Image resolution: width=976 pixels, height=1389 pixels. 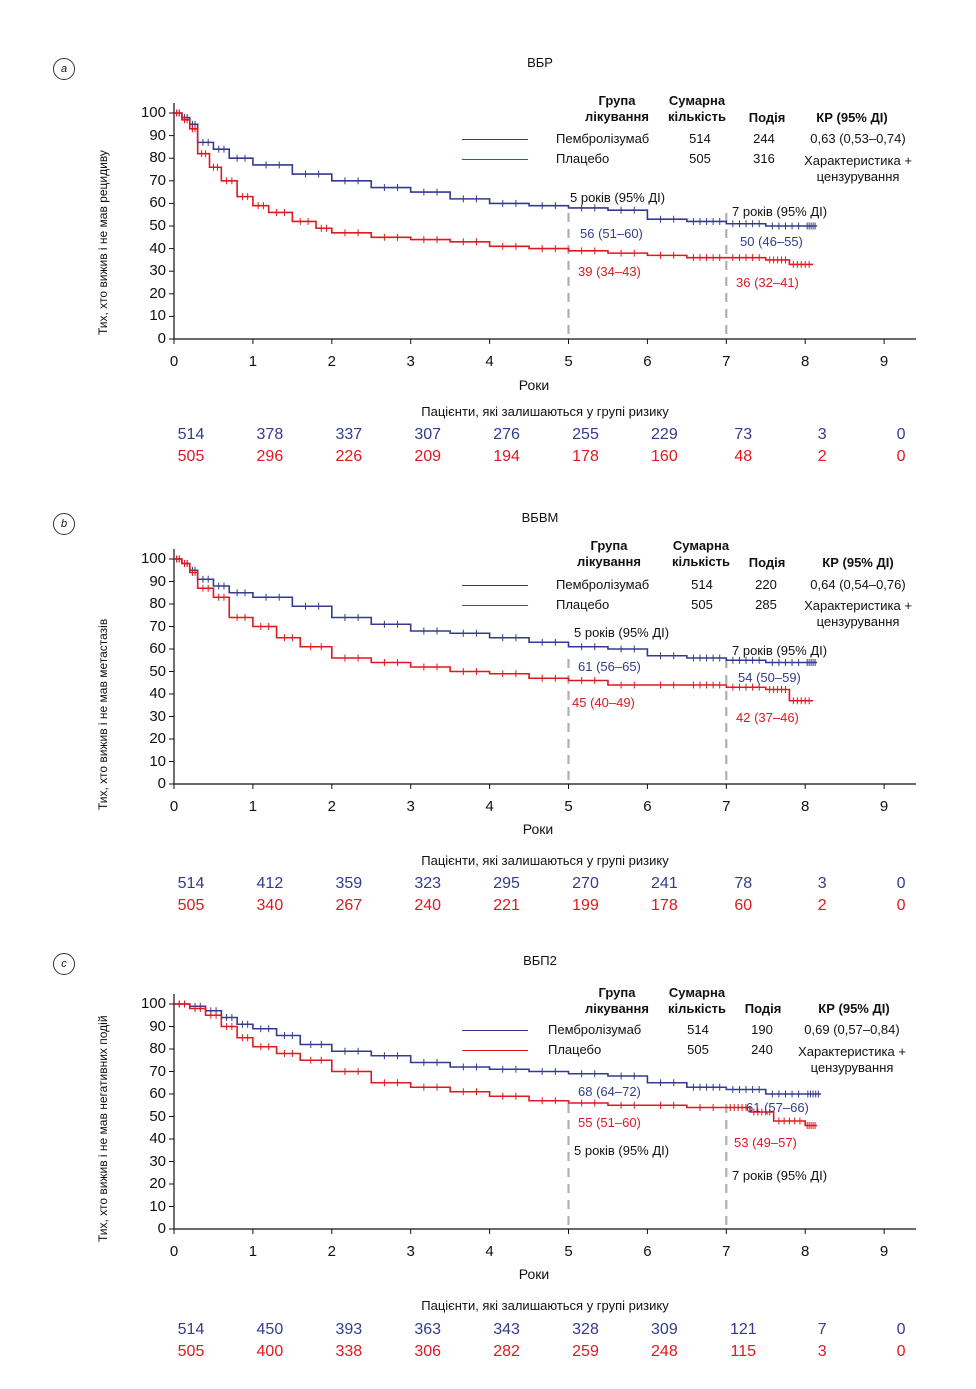 What do you see at coordinates (495, 605) in the screenshot?
I see `legend-line-red` at bounding box center [495, 605].